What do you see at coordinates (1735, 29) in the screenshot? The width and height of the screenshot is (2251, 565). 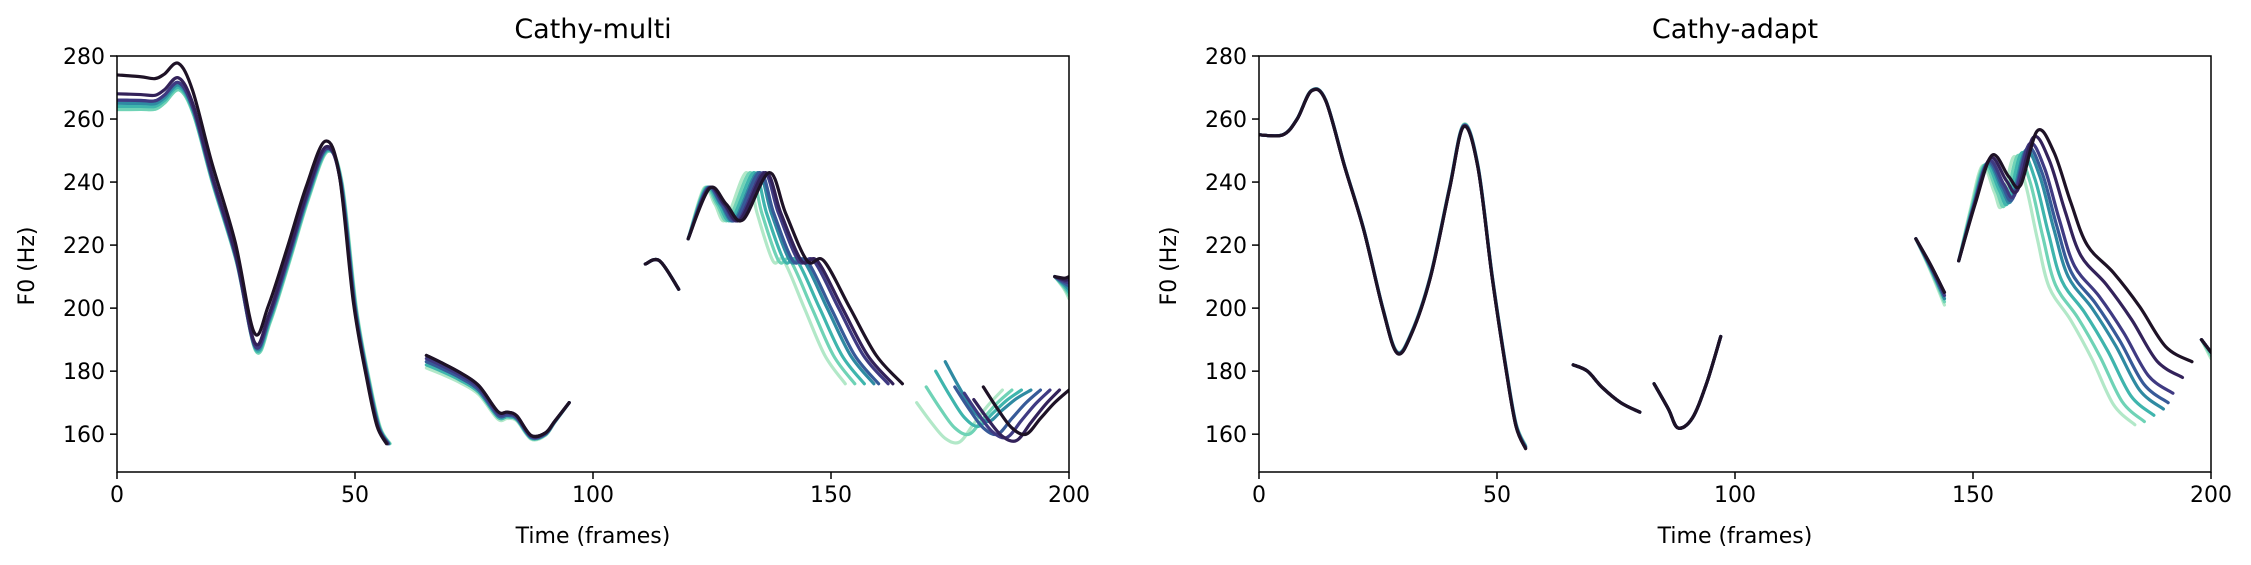 I see `chart-title: Cathy-adapt` at bounding box center [1735, 29].